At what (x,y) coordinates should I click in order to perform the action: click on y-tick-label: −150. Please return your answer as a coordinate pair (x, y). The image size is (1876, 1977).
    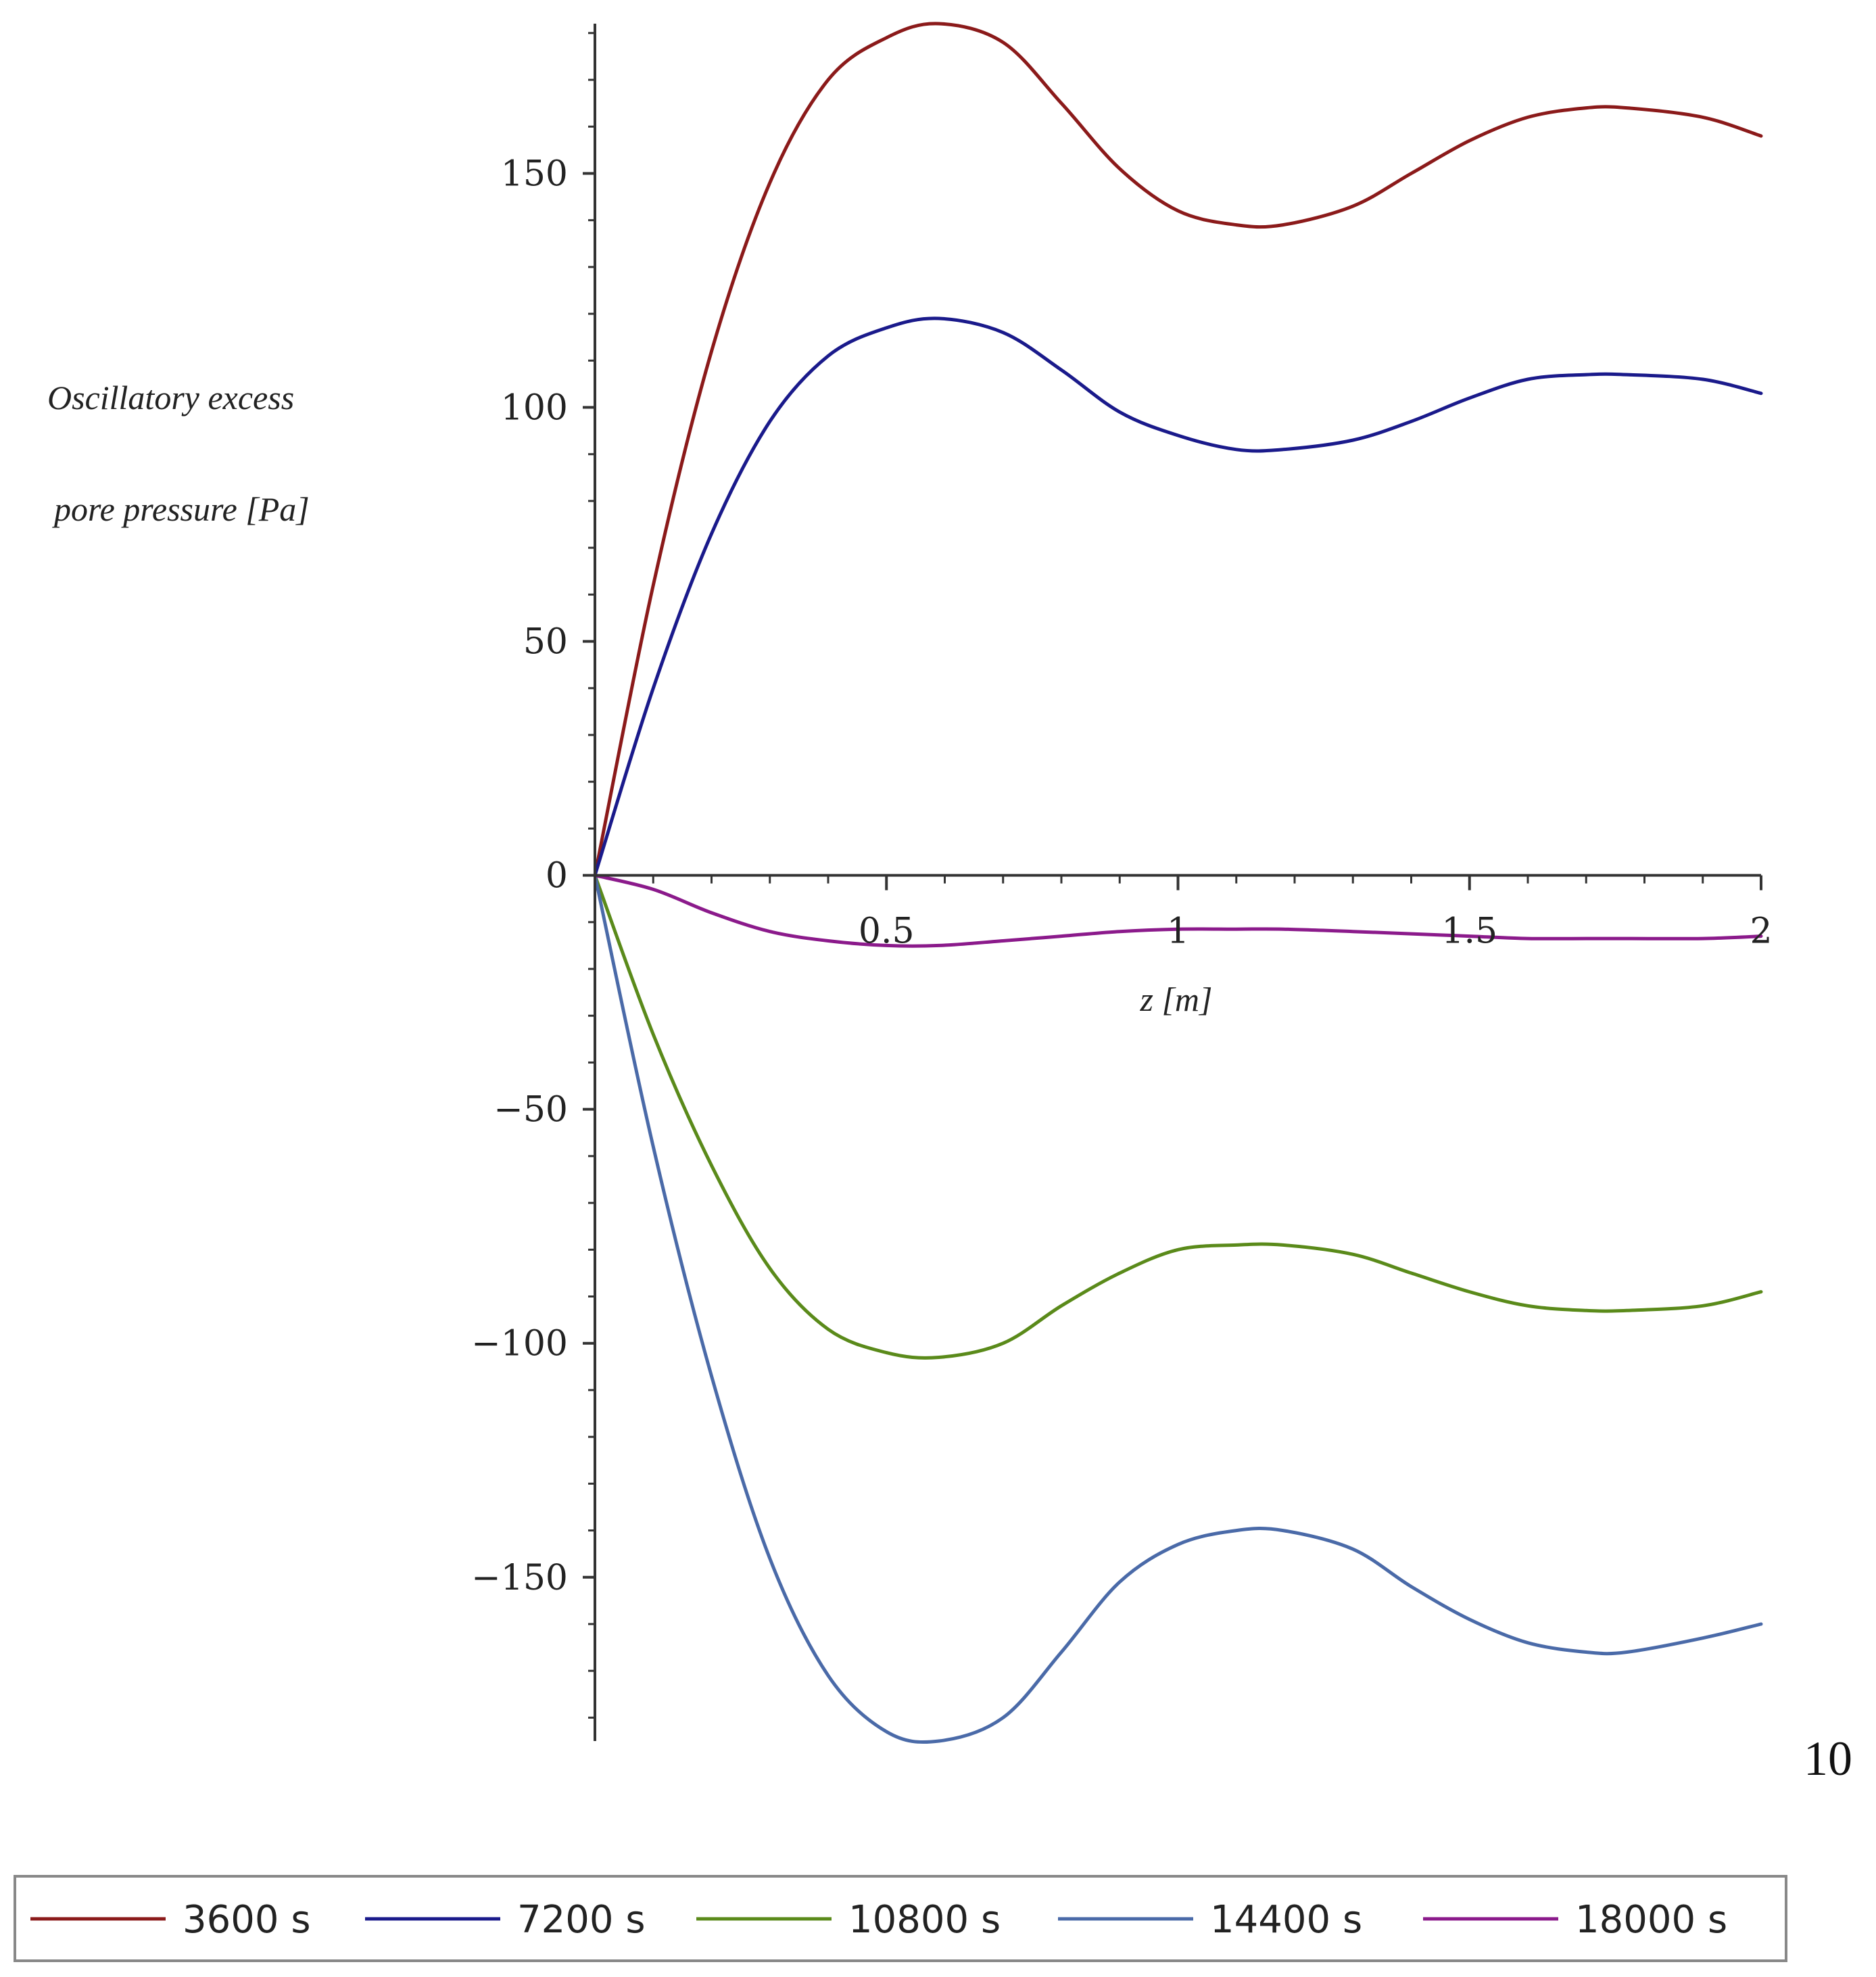
    Looking at the image, I should click on (519, 1578).